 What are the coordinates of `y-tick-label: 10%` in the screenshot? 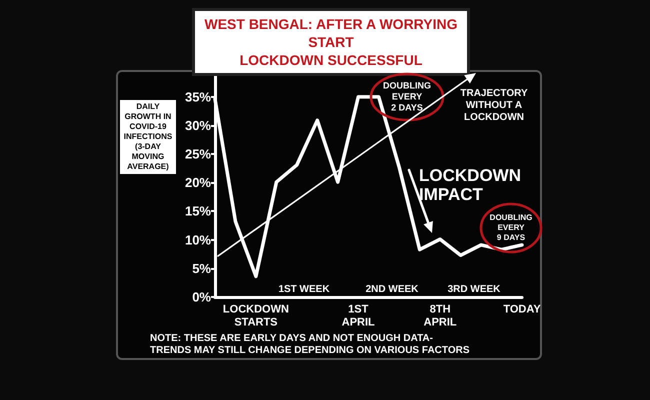 It's located at (198, 240).